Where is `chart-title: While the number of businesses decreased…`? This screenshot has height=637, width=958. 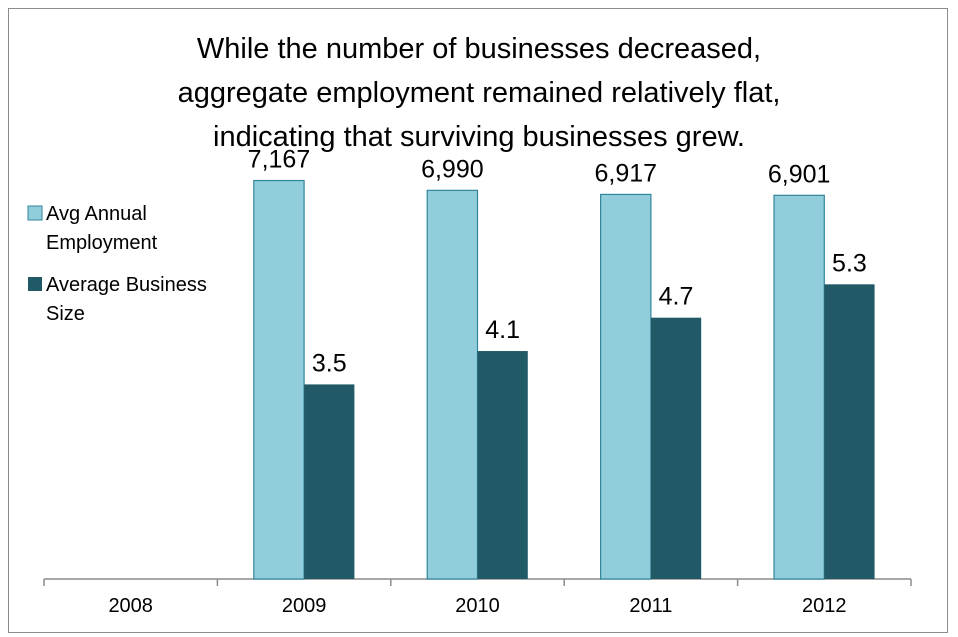 chart-title: While the number of businesses decreased… is located at coordinates (479, 93).